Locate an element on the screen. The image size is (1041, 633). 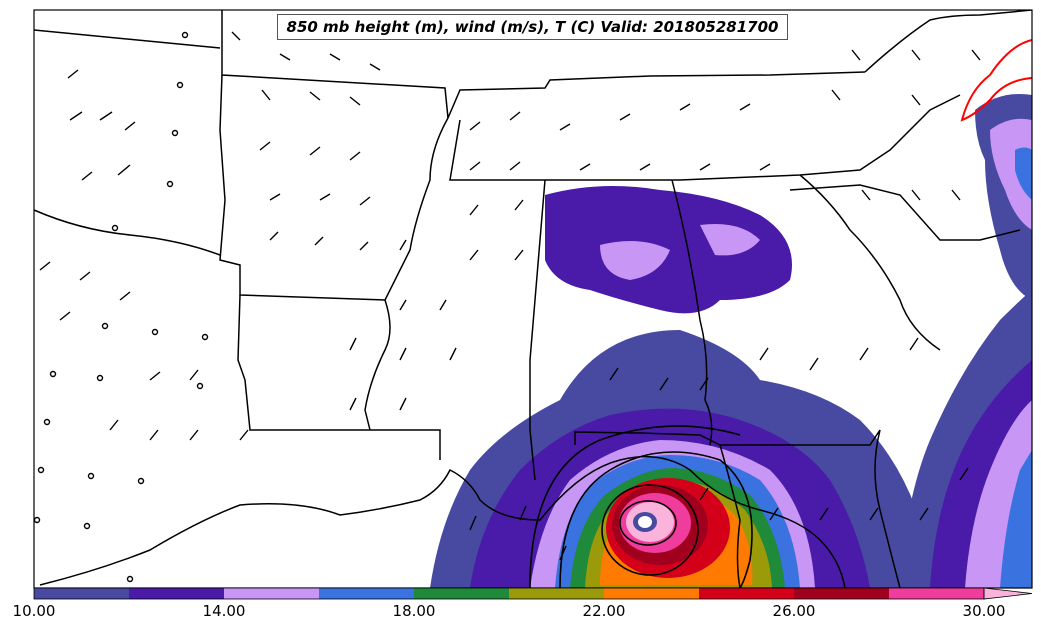
height-contours is located at coordinates (641, 506).